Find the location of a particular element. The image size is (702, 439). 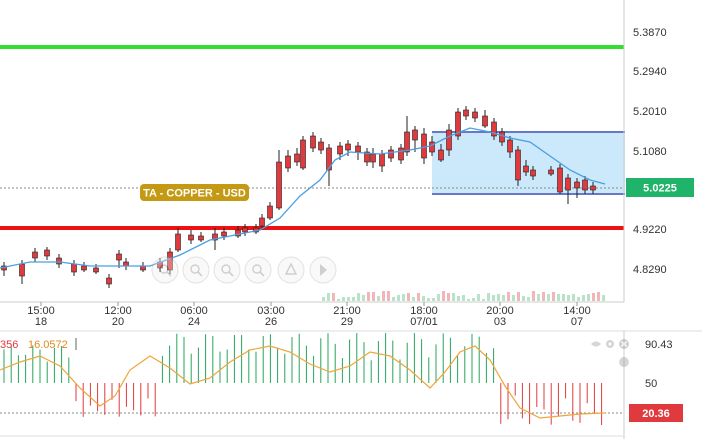

svg-text: 14:00 is located at coordinates (577, 311).